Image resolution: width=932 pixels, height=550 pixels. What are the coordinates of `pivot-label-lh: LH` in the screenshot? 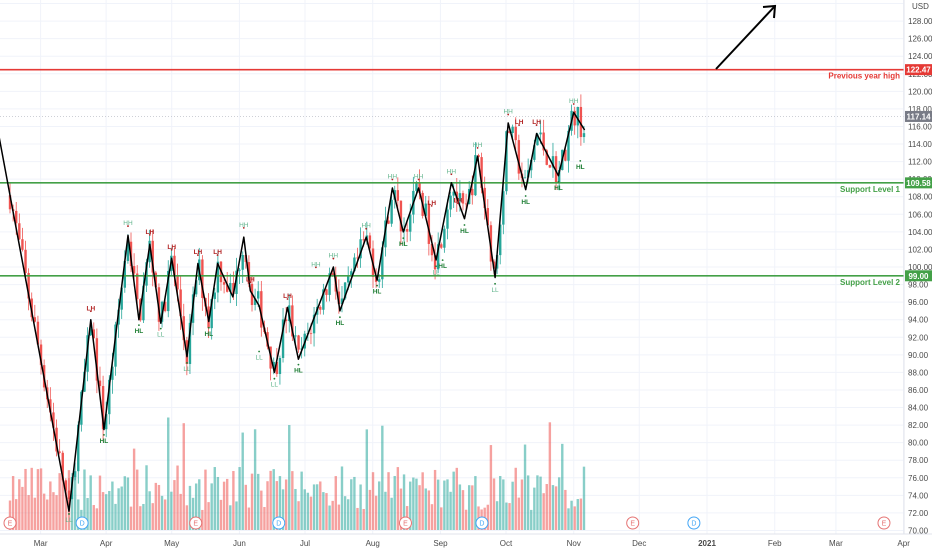 It's located at (431, 203).